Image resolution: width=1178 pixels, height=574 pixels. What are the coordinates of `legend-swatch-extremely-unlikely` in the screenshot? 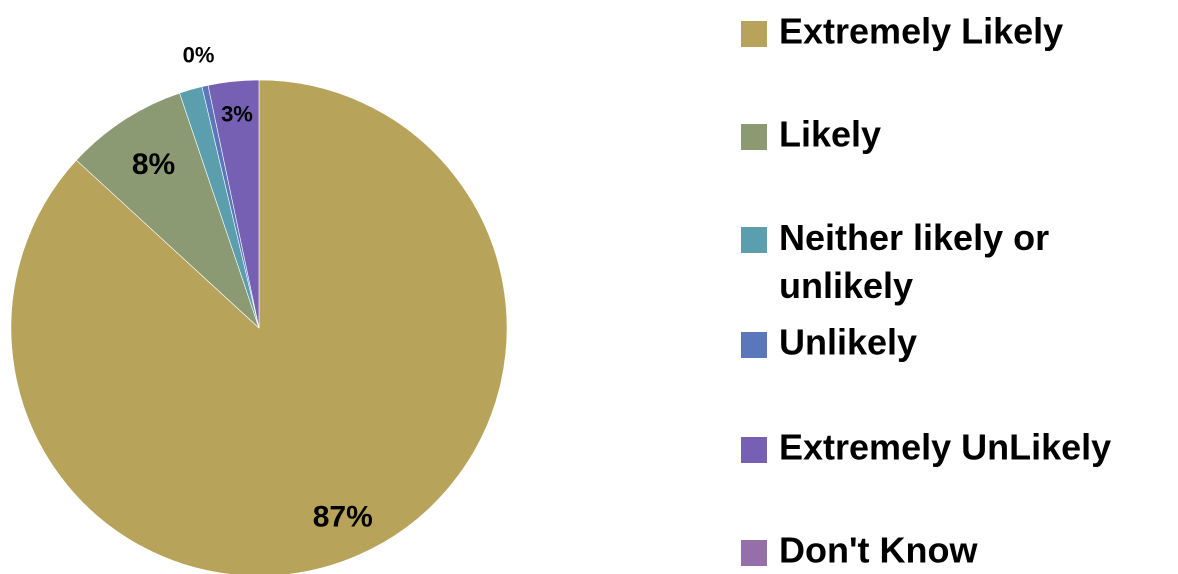 It's located at (754, 450).